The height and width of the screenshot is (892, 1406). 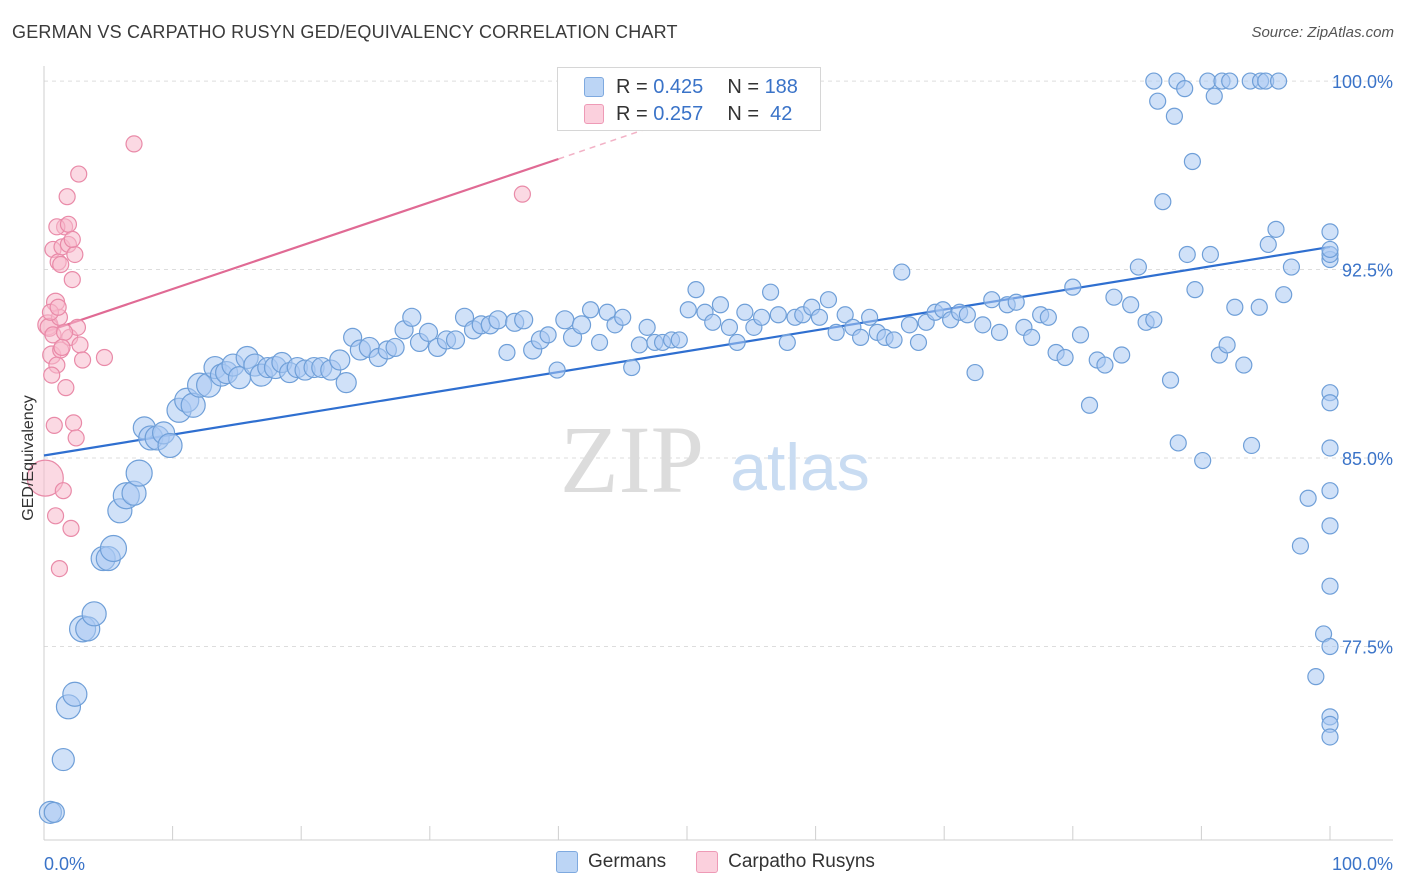 What do you see at coordinates (1367, 459) in the screenshot?
I see `y-tick-label: 85.0%` at bounding box center [1367, 459].